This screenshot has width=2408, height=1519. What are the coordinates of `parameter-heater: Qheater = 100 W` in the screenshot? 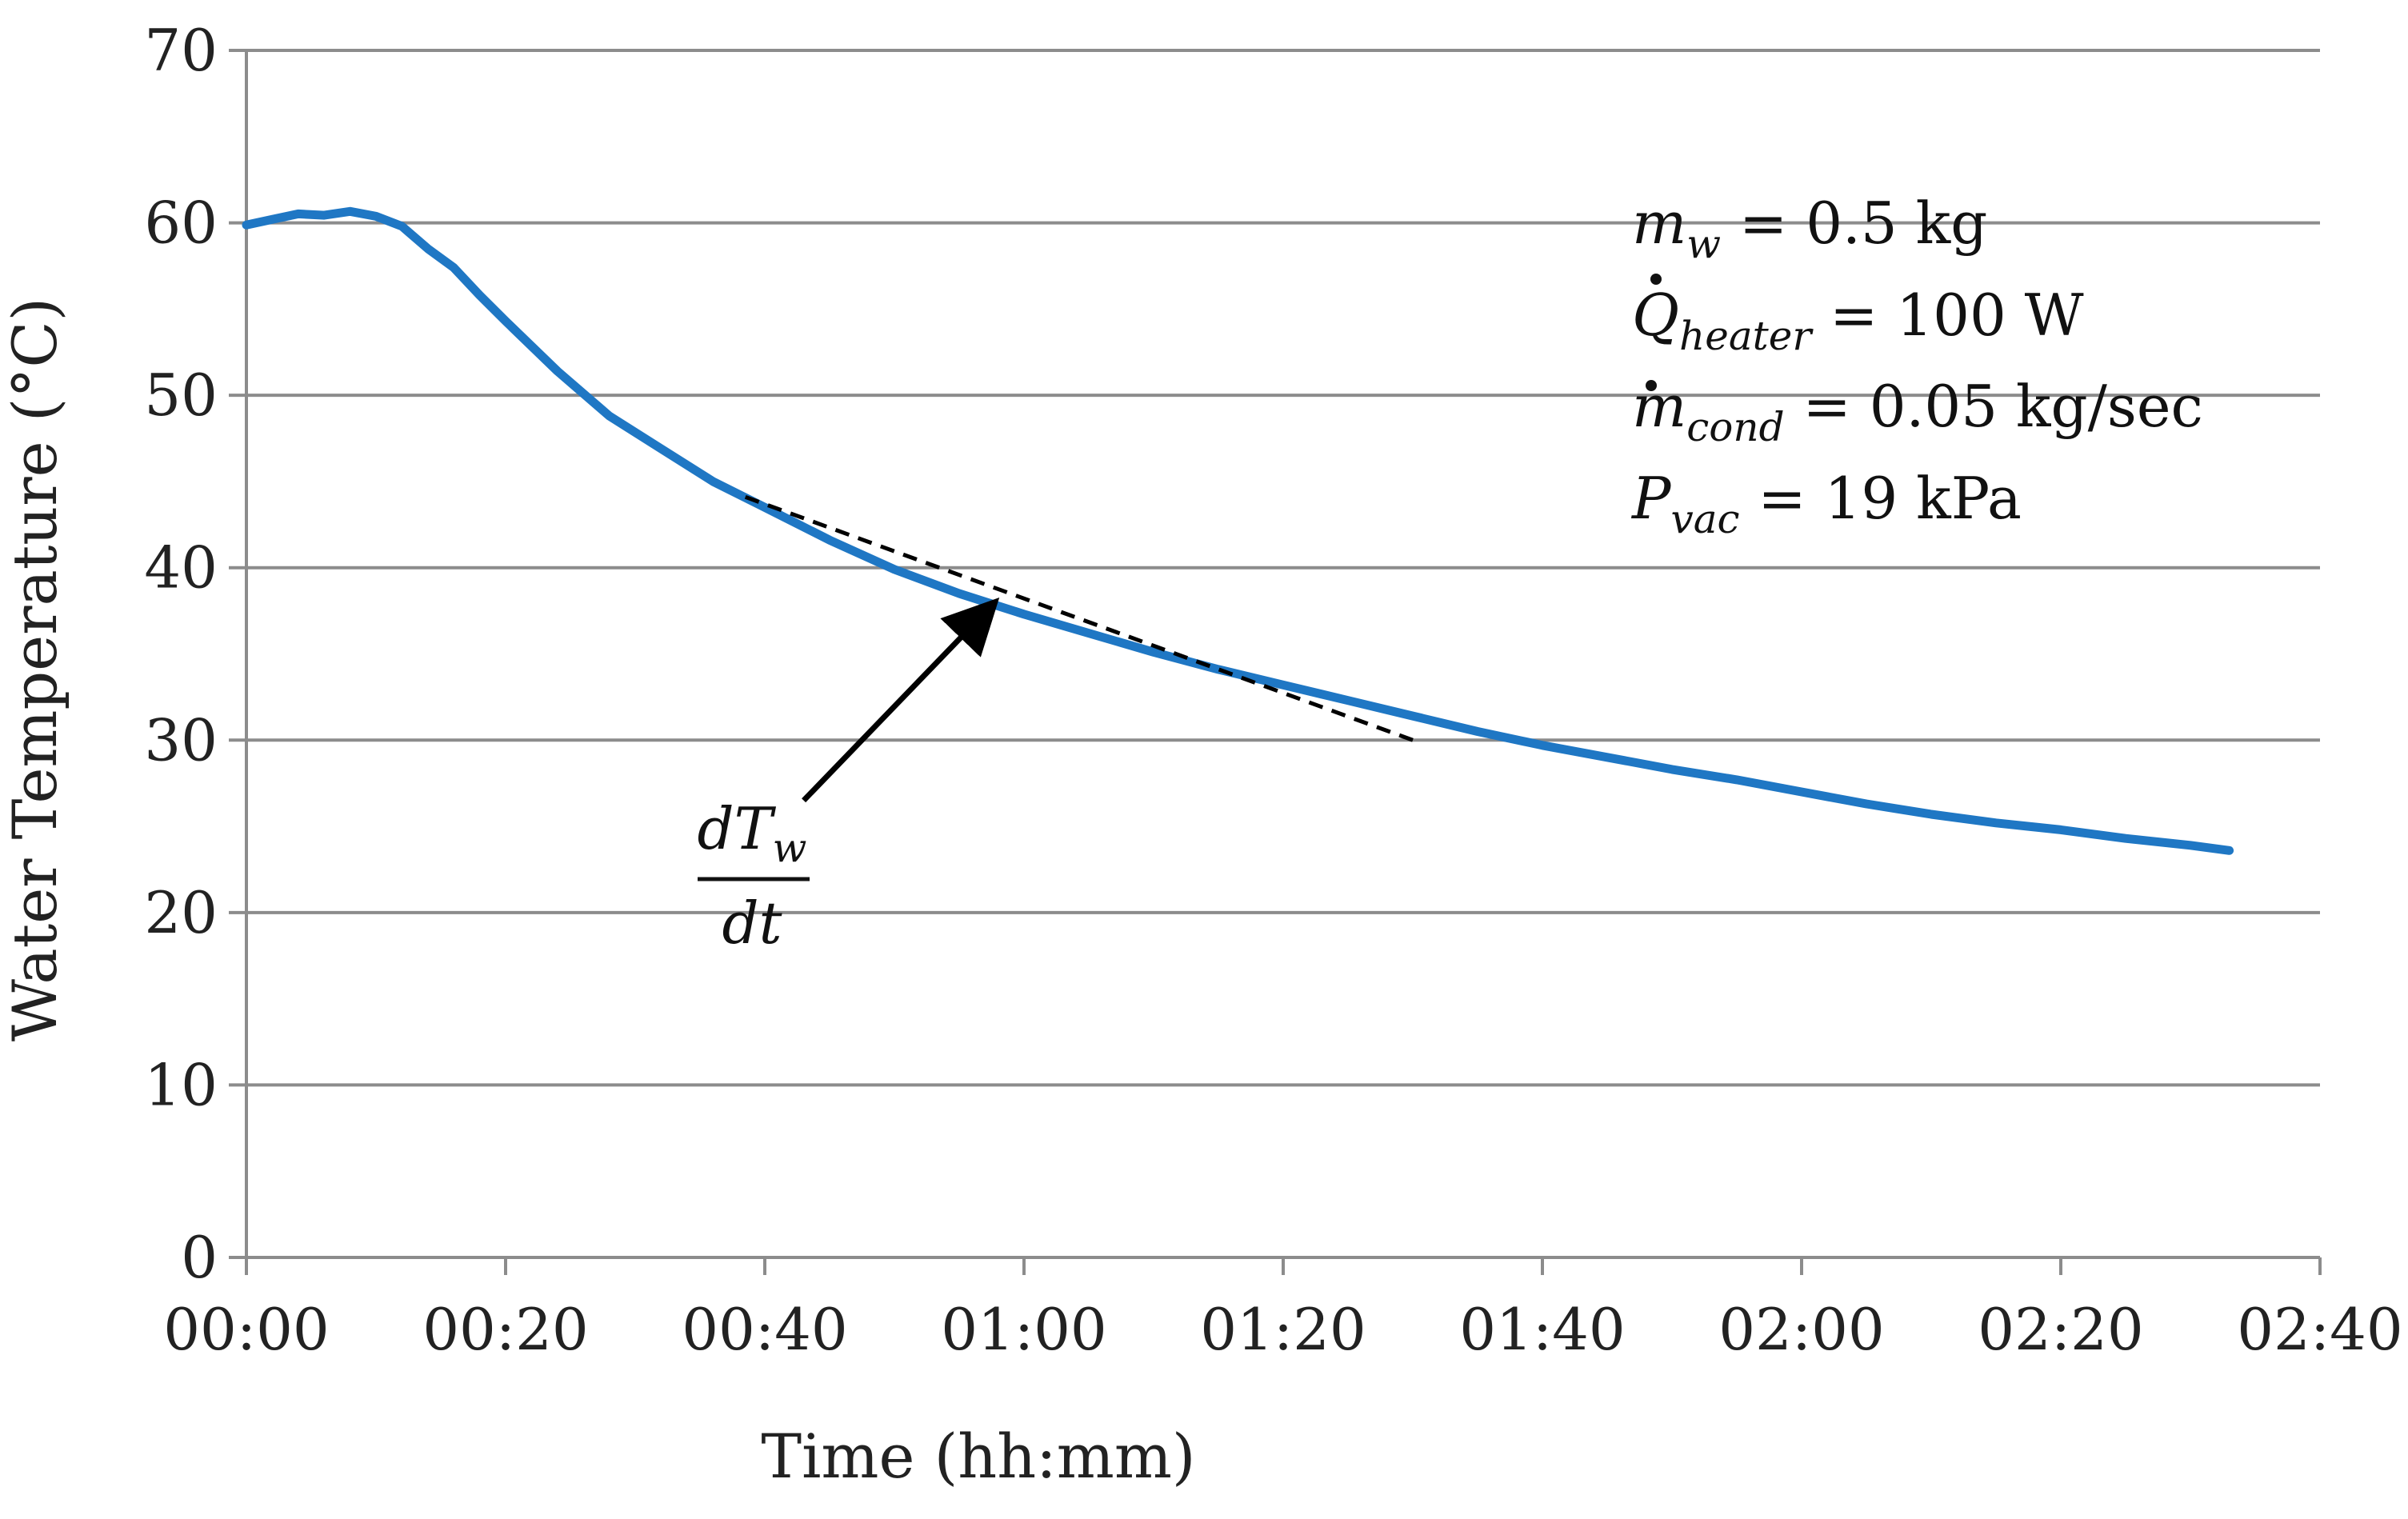 It's located at (1858, 320).